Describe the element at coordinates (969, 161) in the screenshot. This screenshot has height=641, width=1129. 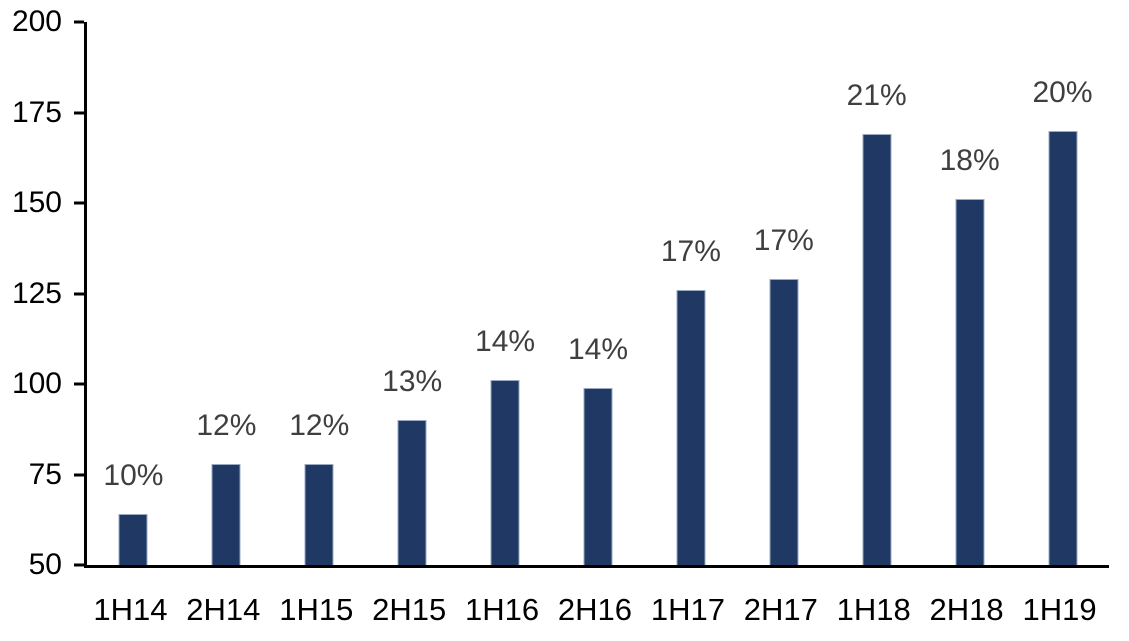
I see `bar-value-label: 18%` at that location.